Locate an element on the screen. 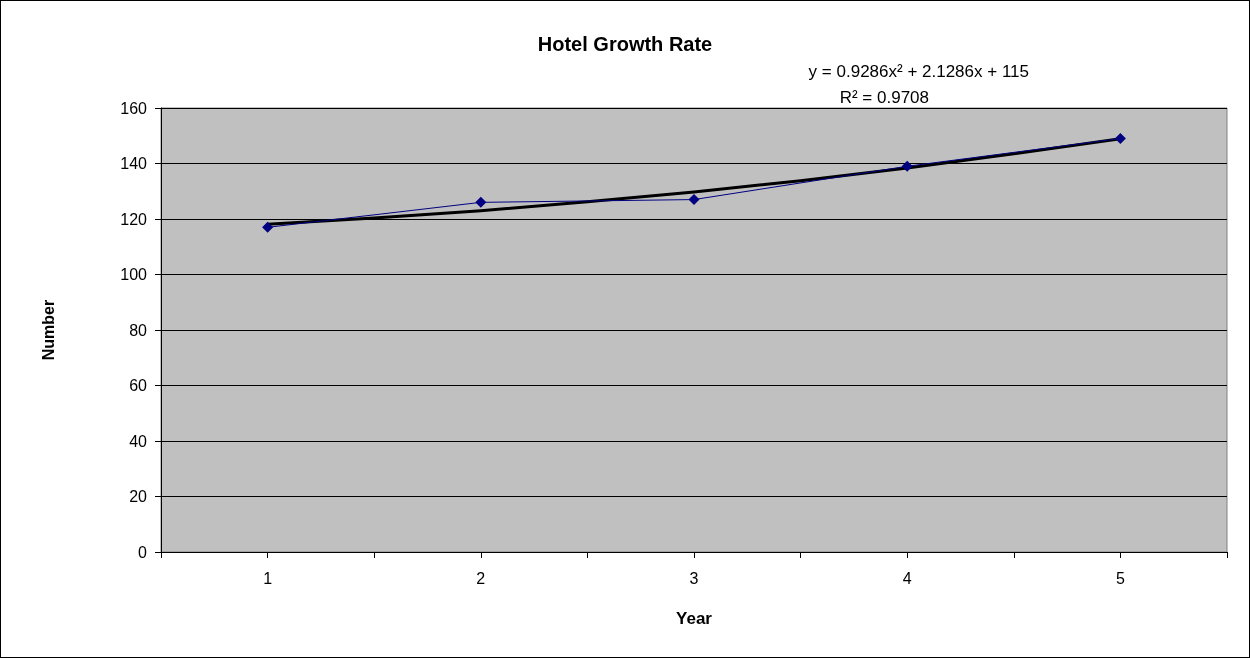  y-tick-label: 60 is located at coordinates (138, 385).